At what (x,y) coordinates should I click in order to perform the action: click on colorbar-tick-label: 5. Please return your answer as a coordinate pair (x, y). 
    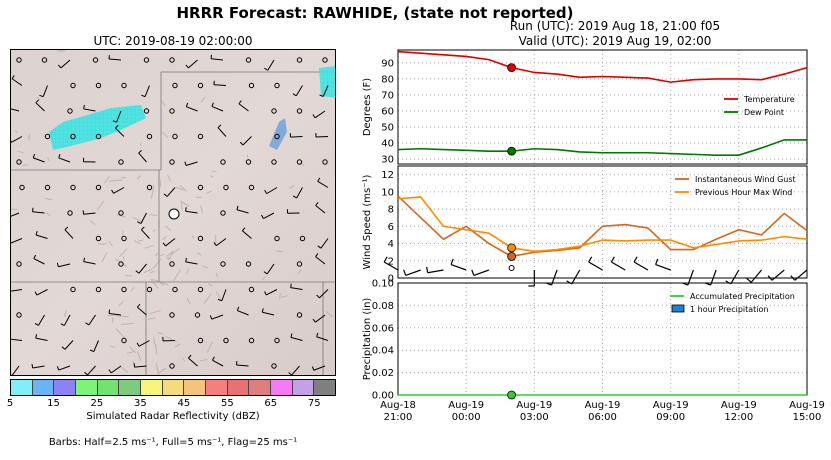
    Looking at the image, I should click on (10, 403).